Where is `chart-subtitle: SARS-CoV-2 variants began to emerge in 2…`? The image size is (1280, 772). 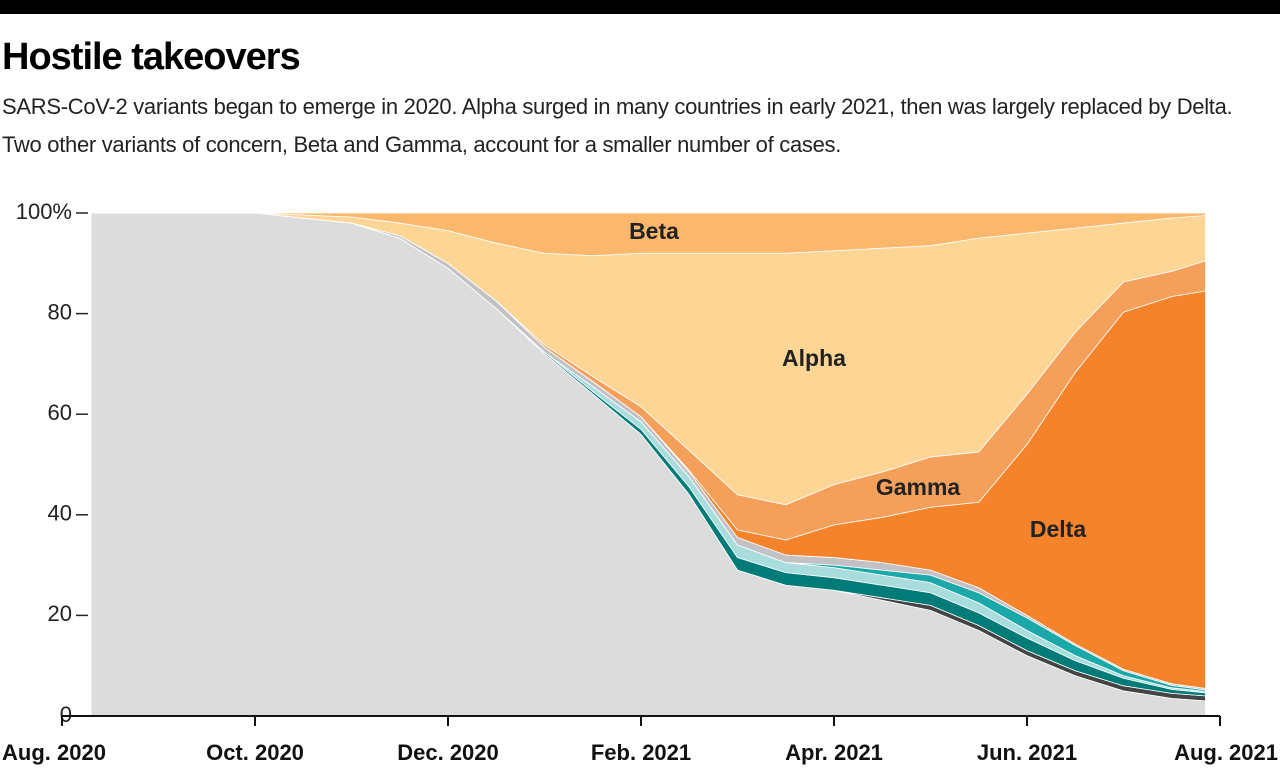 chart-subtitle: SARS-CoV-2 variants began to emerge in 2… is located at coordinates (617, 125).